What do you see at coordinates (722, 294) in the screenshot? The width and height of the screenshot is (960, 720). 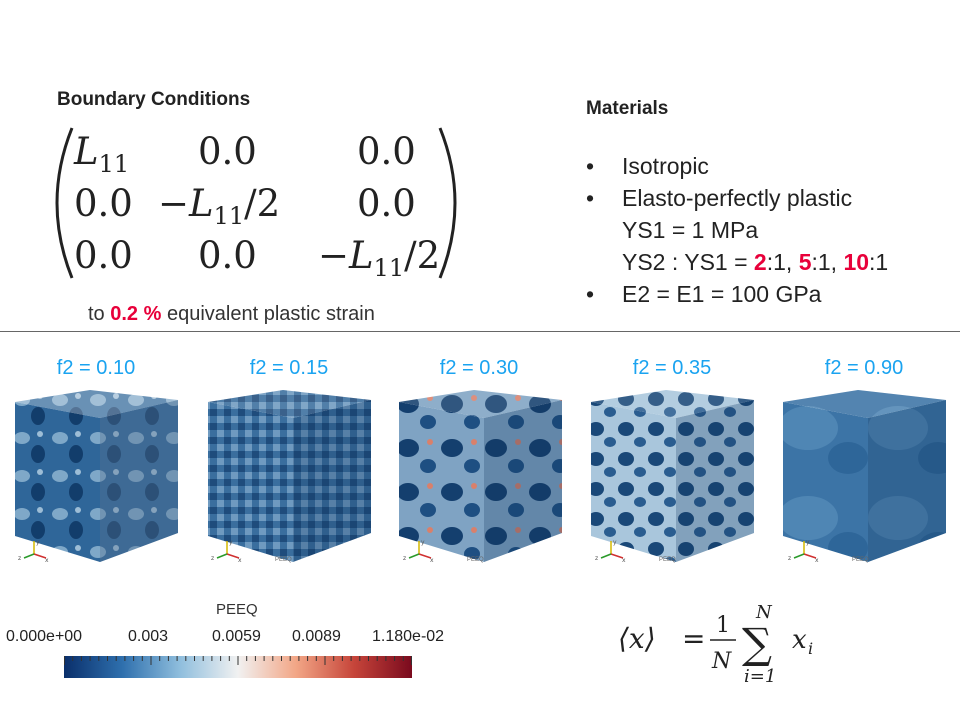 I see `materials-item-label: E2 = E1 = 100 GPa` at bounding box center [722, 294].